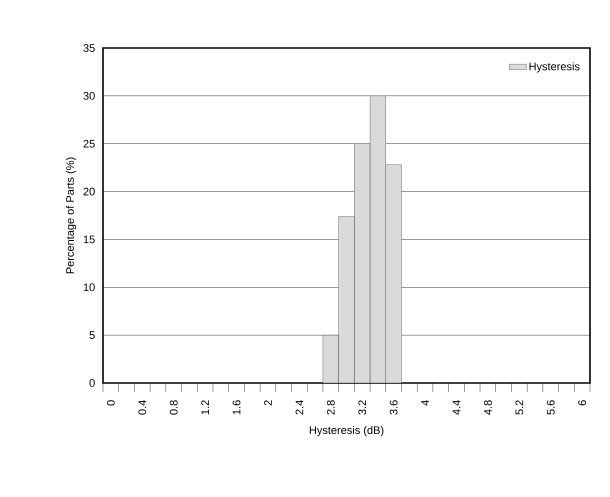  Describe the element at coordinates (550, 407) in the screenshot. I see `x-tick-label: 5.6` at that location.